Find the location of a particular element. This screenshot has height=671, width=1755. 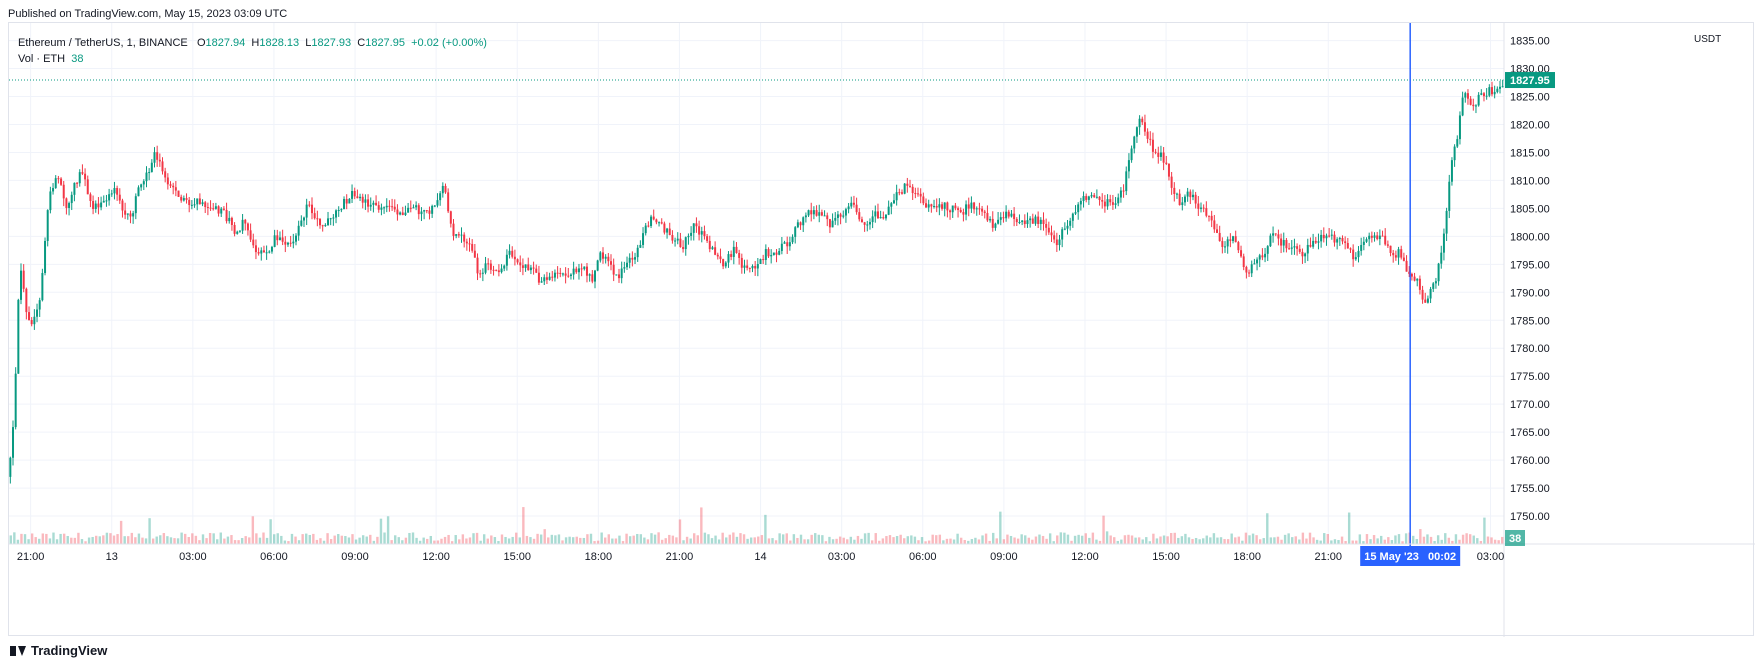

y-tick-label: 1810.00 is located at coordinates (1530, 181).